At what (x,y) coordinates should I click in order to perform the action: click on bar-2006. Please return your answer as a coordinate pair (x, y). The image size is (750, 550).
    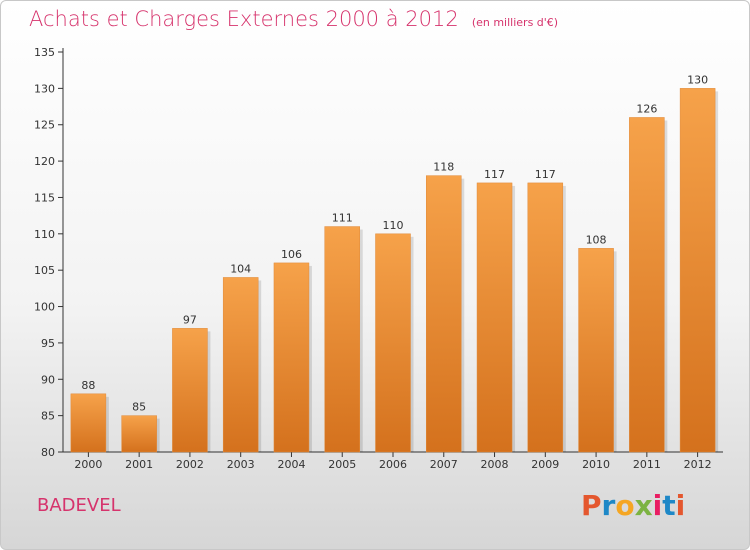
    Looking at the image, I should click on (393, 343).